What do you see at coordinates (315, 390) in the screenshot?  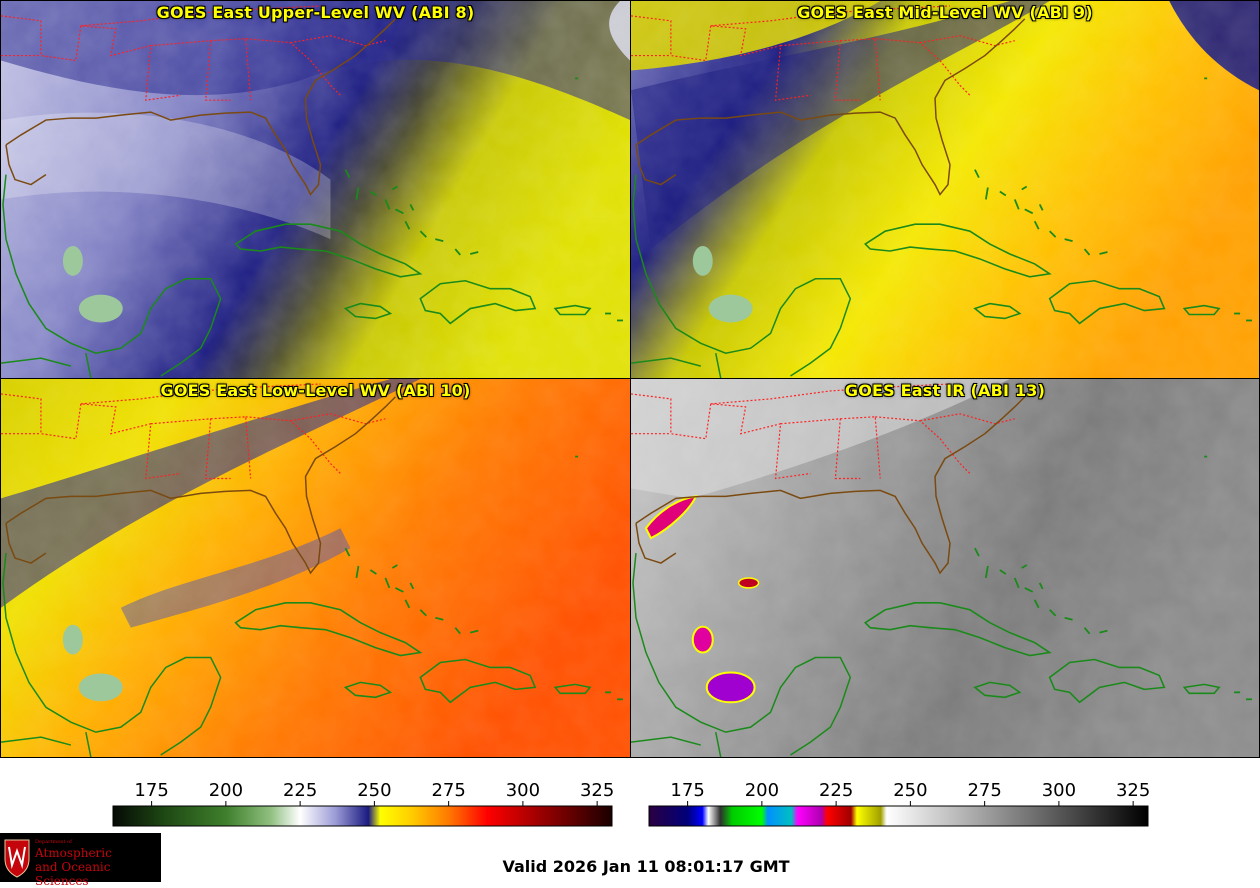 I see `panel-title: GOES East Low-Level WV (ABI 10)` at bounding box center [315, 390].